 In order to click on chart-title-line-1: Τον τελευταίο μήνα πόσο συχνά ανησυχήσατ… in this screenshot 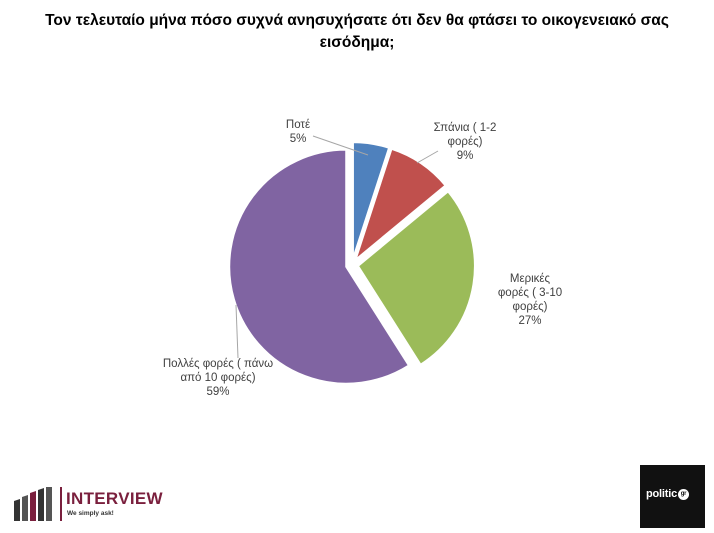, I will do `click(357, 20)`.